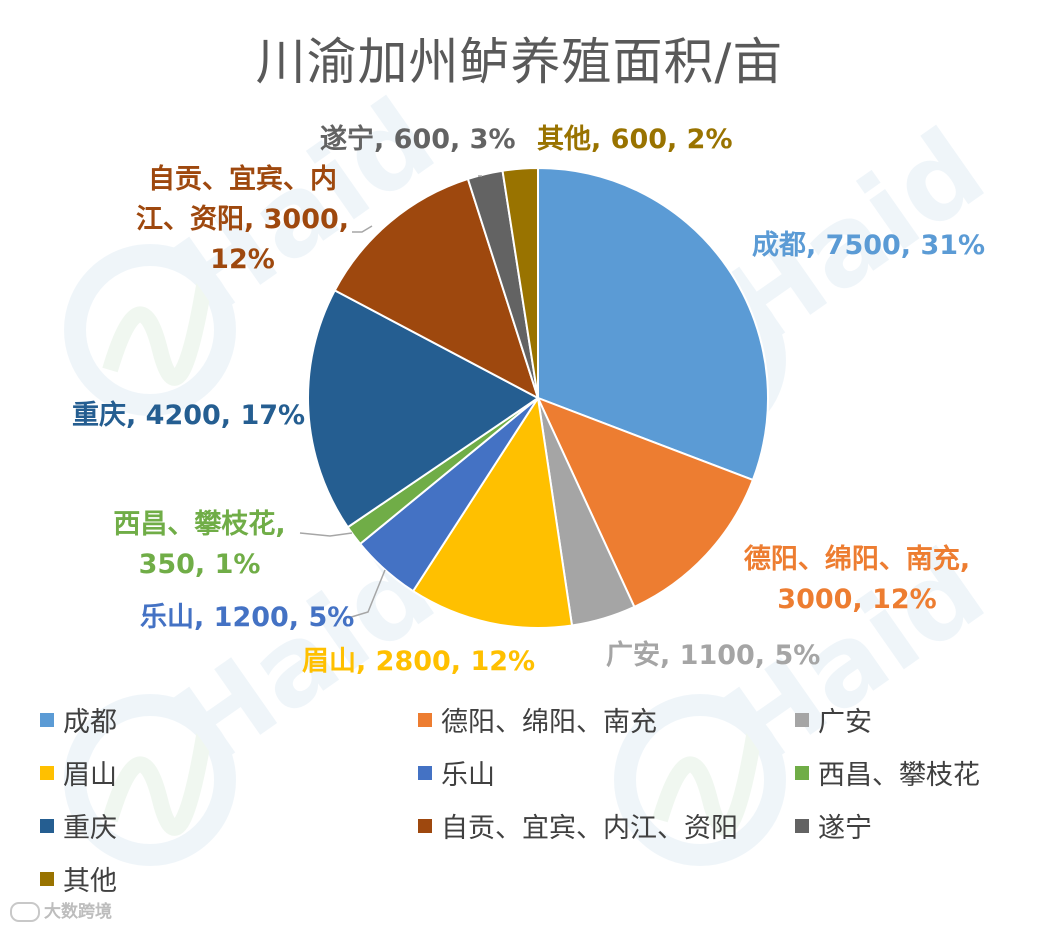 This screenshot has width=1039, height=933. Describe the element at coordinates (713, 655) in the screenshot. I see `data-label: 广安, 1100, 5%` at that location.